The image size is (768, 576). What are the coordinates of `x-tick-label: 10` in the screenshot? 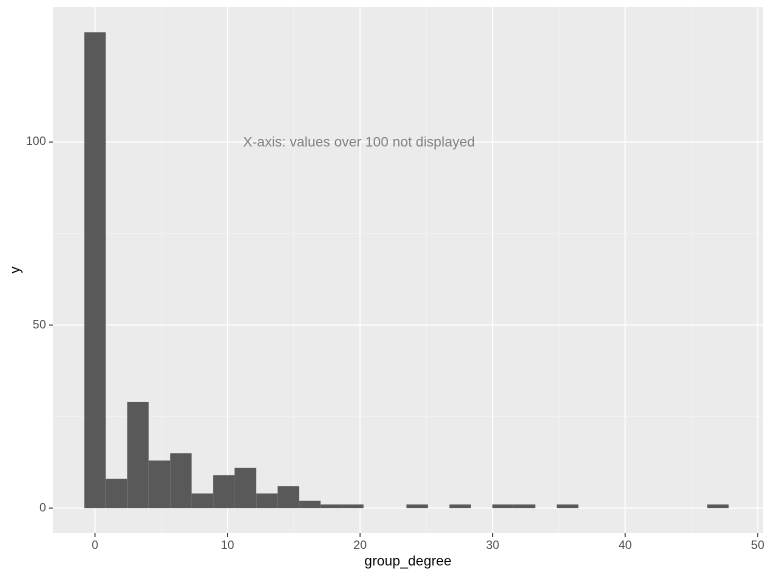 It's located at (228, 545).